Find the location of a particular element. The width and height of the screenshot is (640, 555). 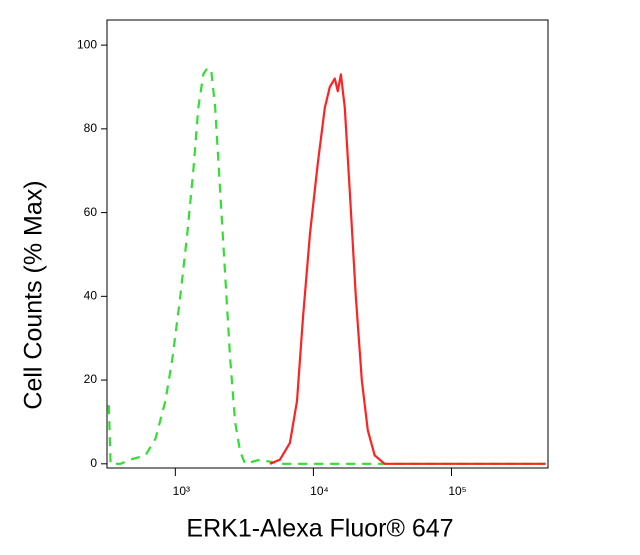

x-axis-title: ERK1-Alexa Fluor® 647 is located at coordinates (319, 529).